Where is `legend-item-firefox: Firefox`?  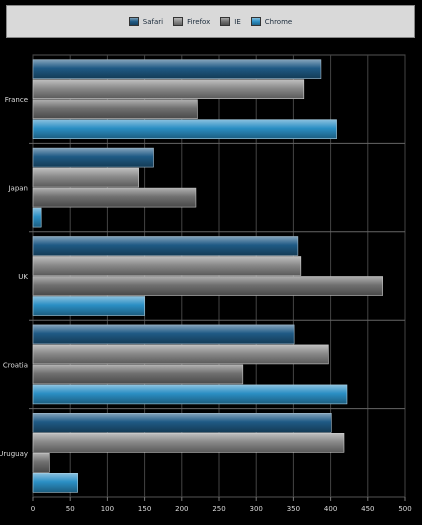 legend-item-firefox: Firefox is located at coordinates (191, 21).